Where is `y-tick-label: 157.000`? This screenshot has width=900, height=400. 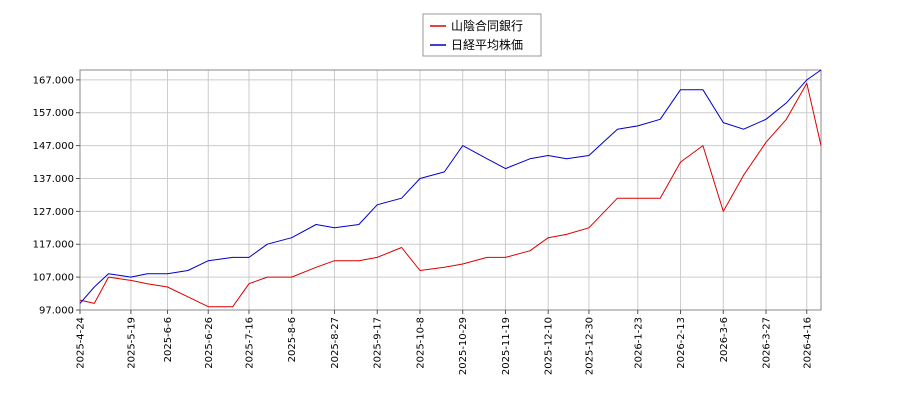
y-tick-label: 157.000 is located at coordinates (53, 113).